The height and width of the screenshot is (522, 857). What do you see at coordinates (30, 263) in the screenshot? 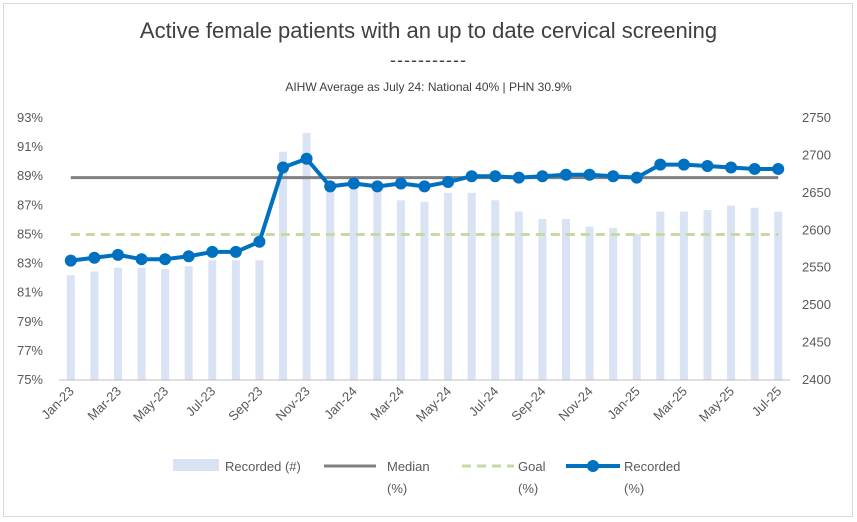
I see `y-left-tick-label: 83%` at bounding box center [30, 263].